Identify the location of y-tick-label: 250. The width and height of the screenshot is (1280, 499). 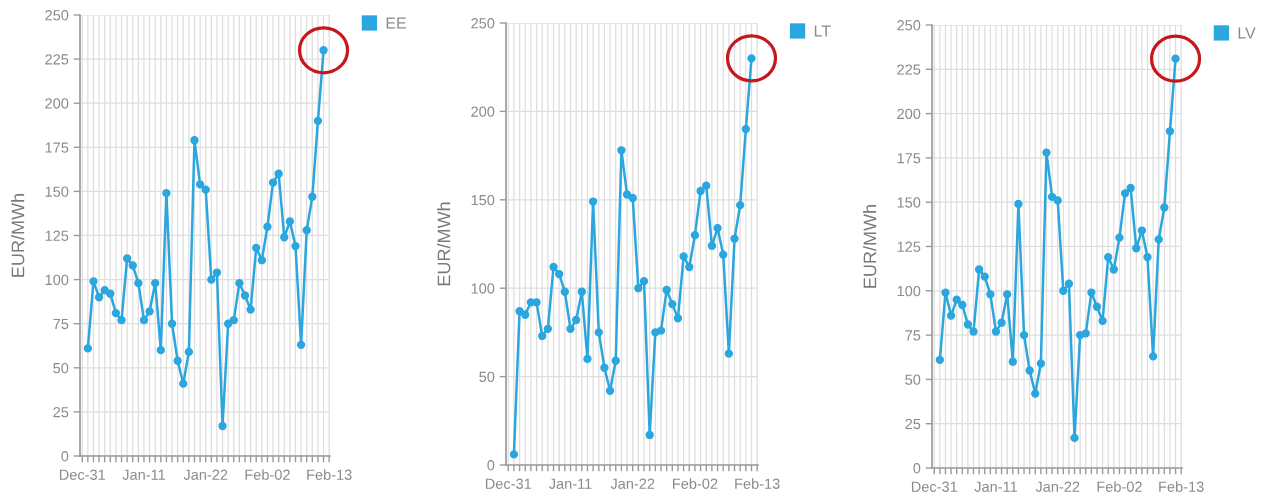
(909, 25).